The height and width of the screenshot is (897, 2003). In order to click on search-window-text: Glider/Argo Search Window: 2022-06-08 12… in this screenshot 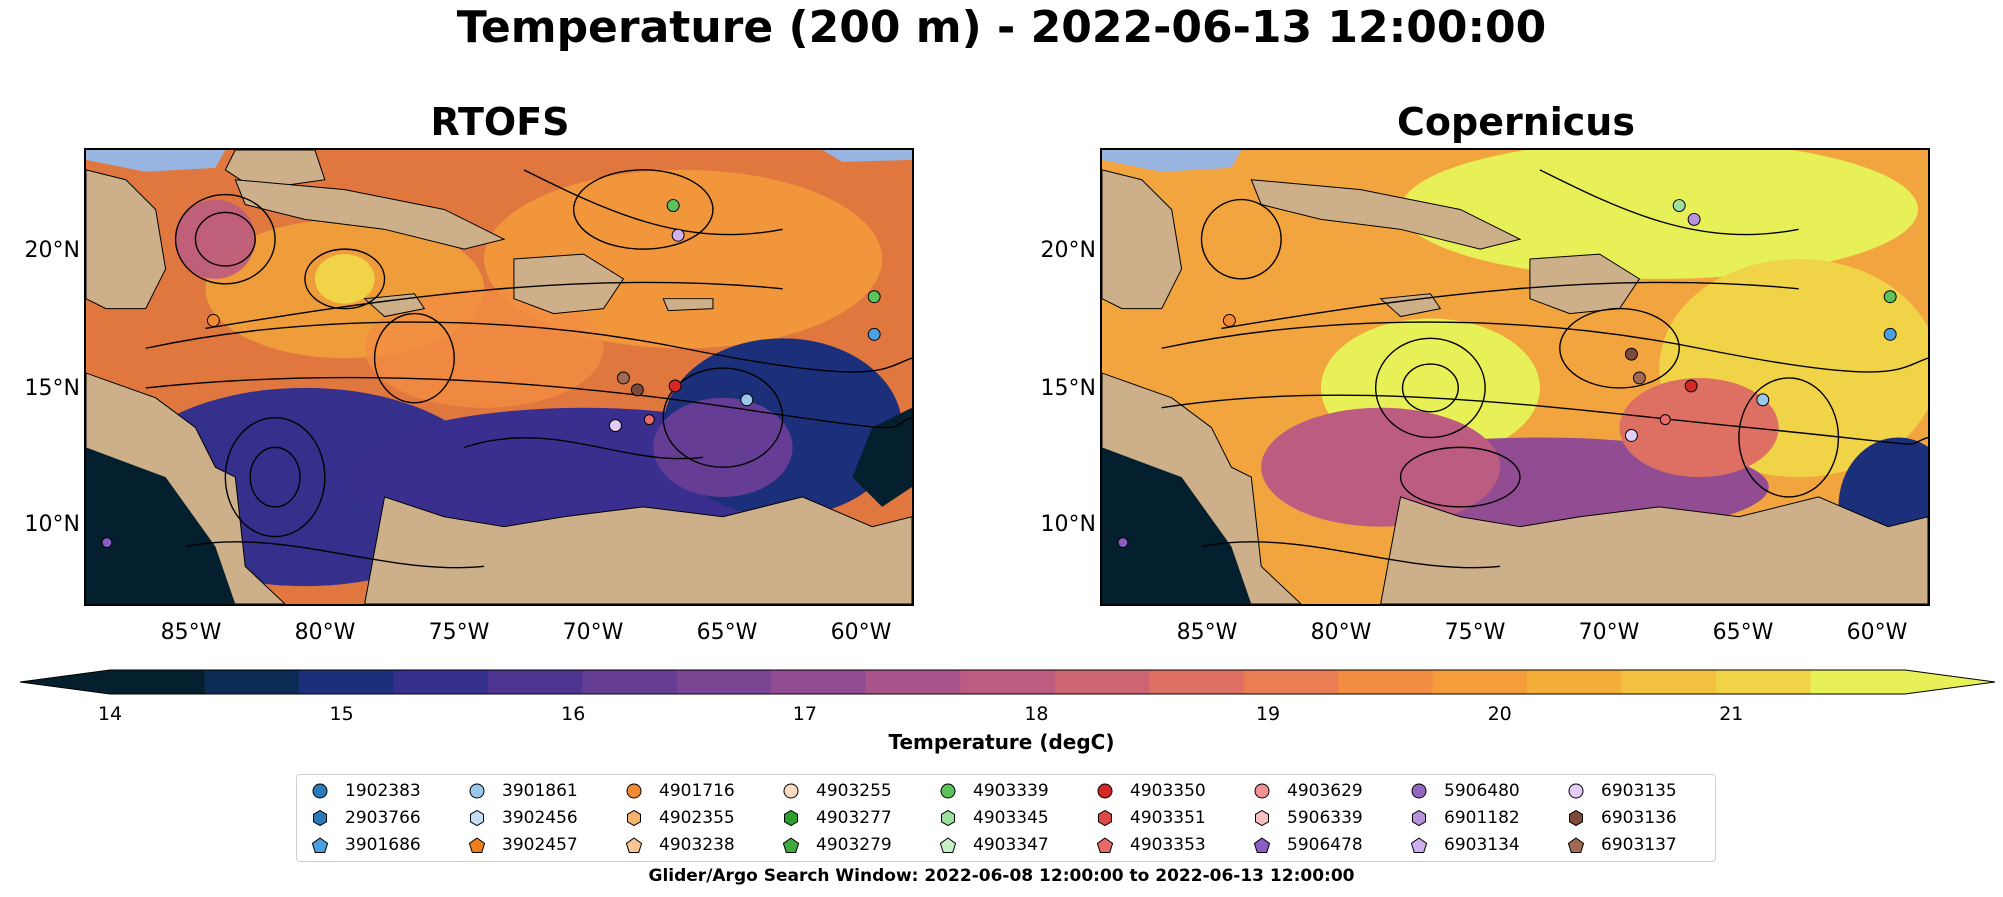, I will do `click(1001, 876)`.